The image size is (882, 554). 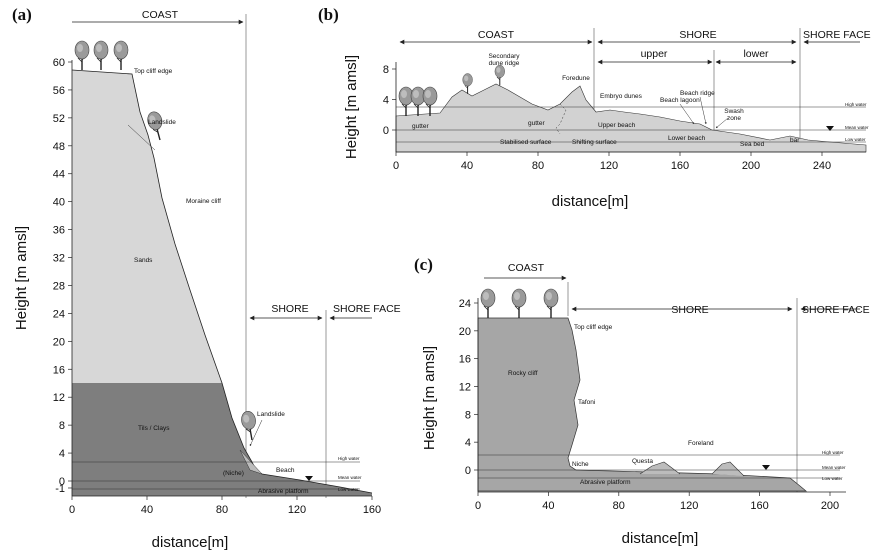 What do you see at coordinates (580, 464) in the screenshot?
I see `niche-label: Niche` at bounding box center [580, 464].